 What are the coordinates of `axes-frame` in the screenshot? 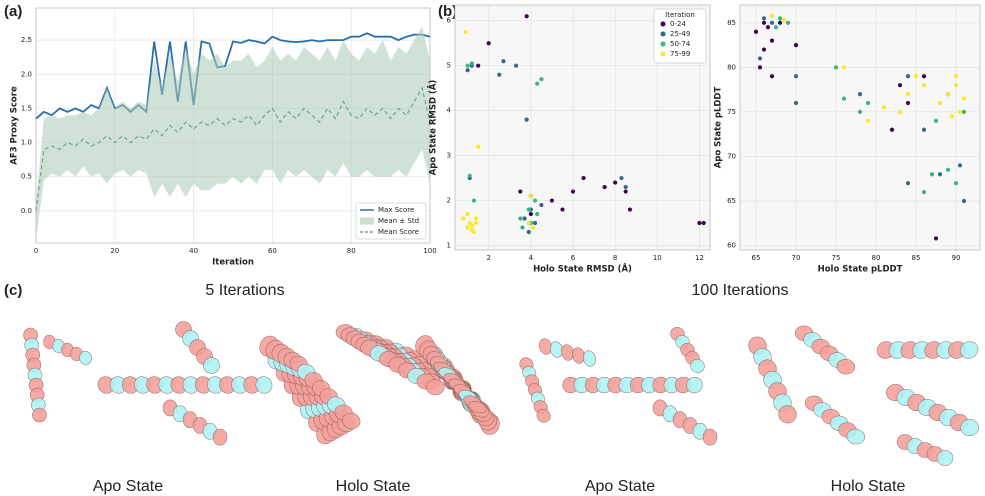 It's located at (860, 127).